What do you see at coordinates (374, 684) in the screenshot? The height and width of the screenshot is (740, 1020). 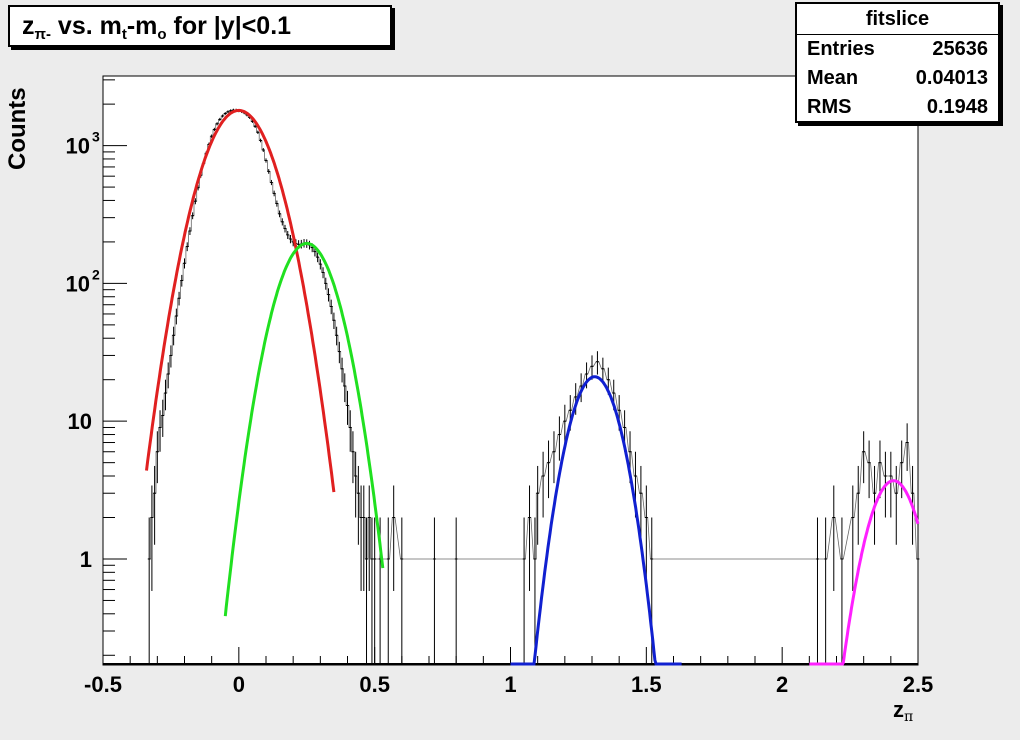 I see `x-tick-label: 0.5` at bounding box center [374, 684].